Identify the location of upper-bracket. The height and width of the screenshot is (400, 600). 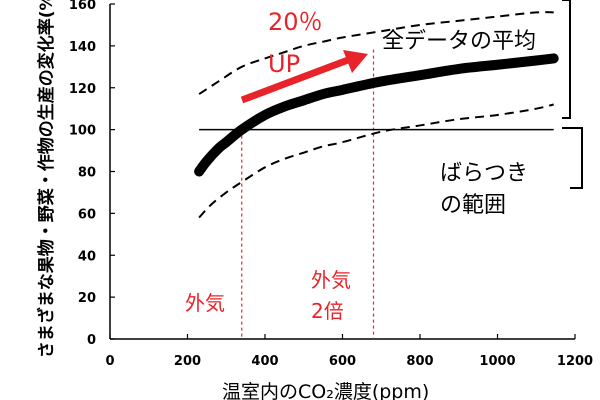
(566, 59).